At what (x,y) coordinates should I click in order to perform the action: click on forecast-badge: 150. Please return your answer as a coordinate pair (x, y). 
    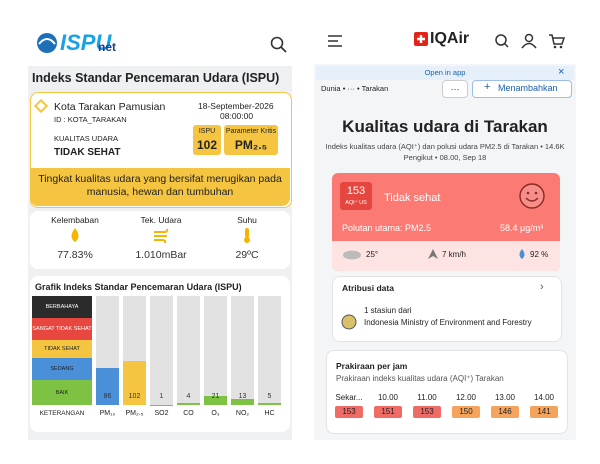
    Looking at the image, I should click on (466, 412).